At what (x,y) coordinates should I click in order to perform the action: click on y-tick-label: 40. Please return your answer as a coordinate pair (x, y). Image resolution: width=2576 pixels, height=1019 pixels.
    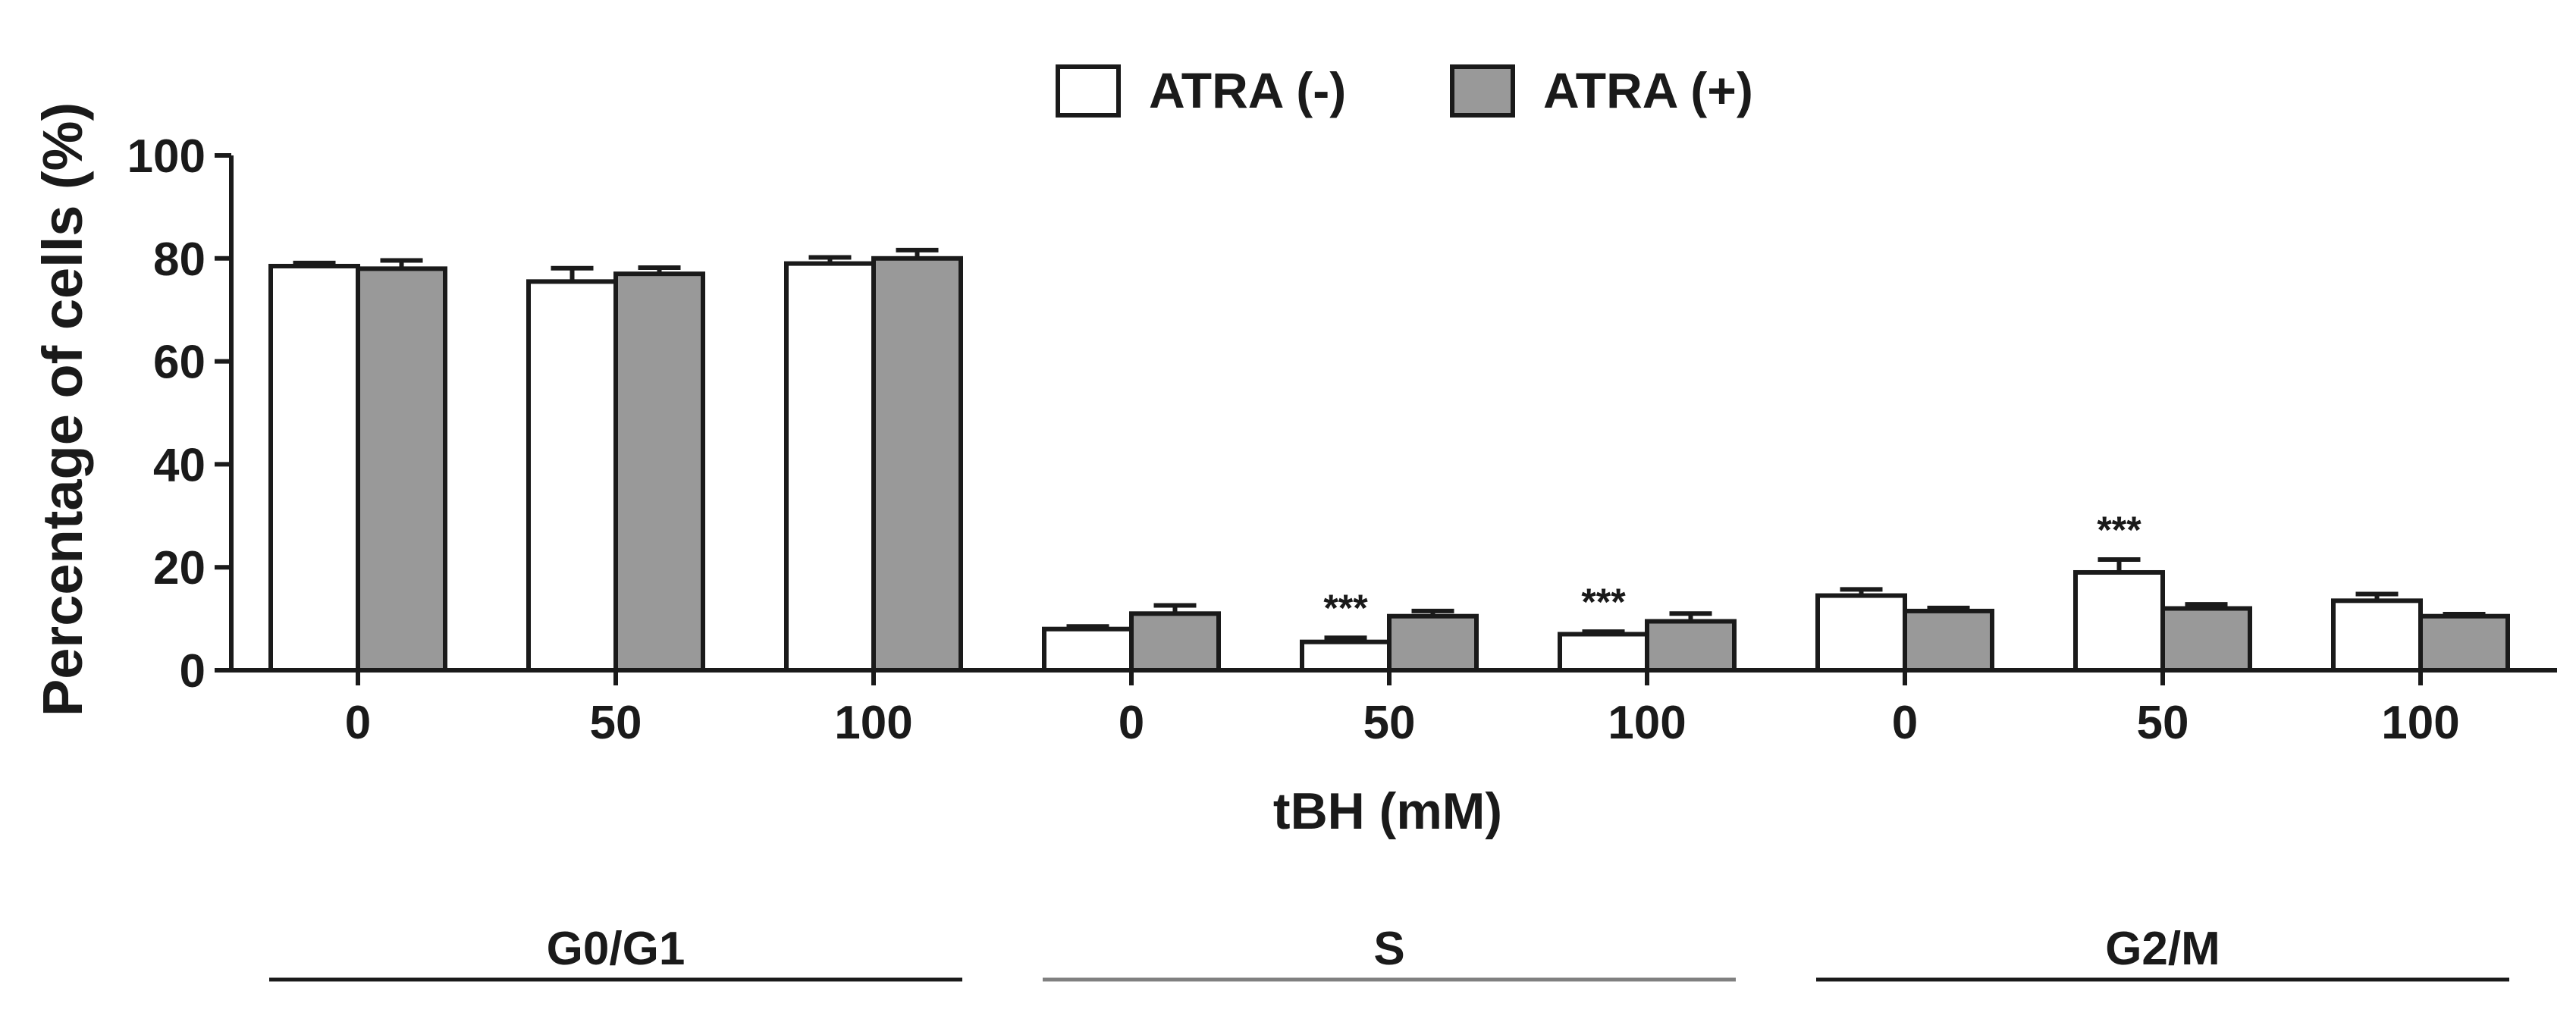
    Looking at the image, I should click on (179, 465).